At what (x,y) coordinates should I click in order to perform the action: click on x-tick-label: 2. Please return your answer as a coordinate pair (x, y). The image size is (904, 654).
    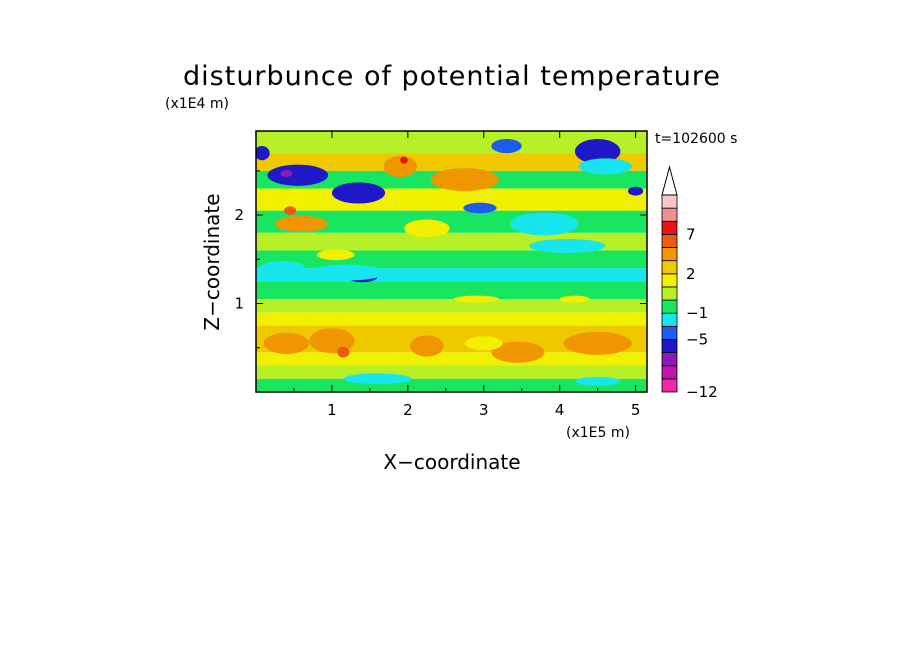
    Looking at the image, I should click on (408, 410).